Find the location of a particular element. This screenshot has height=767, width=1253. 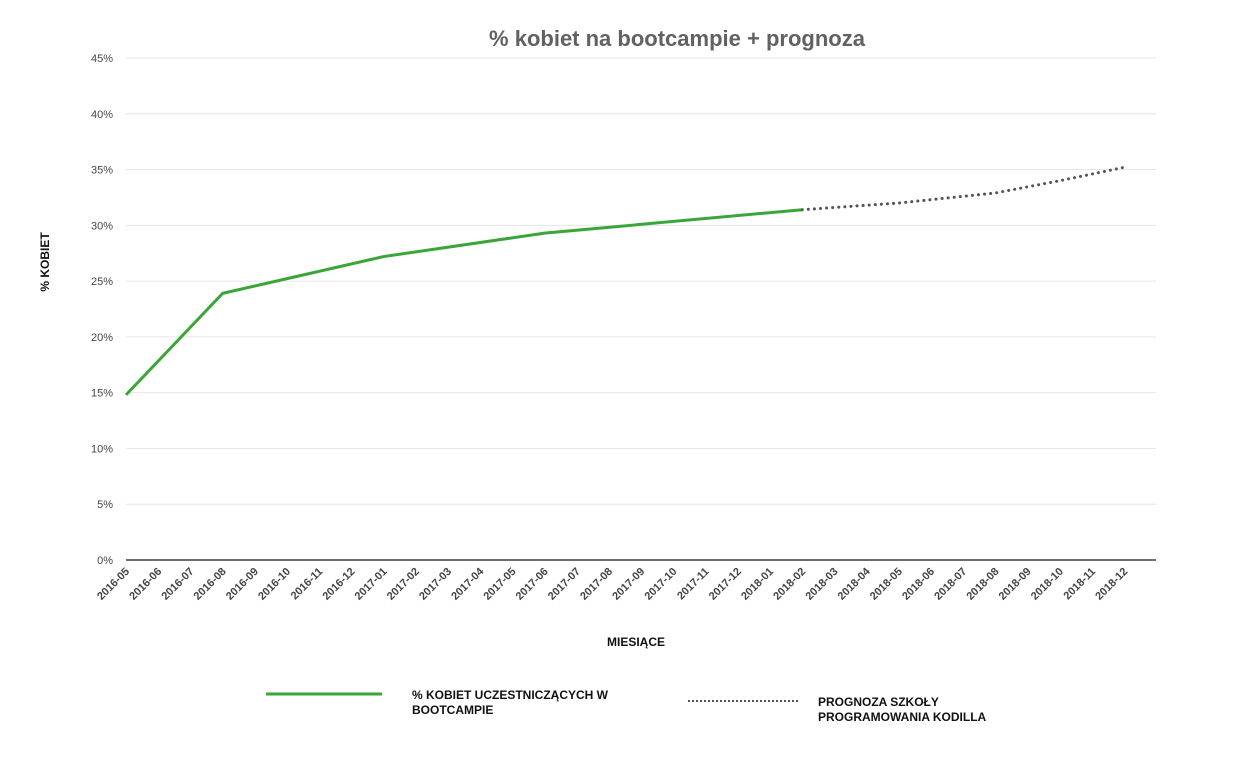

x-tick-label: 2016-05 is located at coordinates (113, 584).